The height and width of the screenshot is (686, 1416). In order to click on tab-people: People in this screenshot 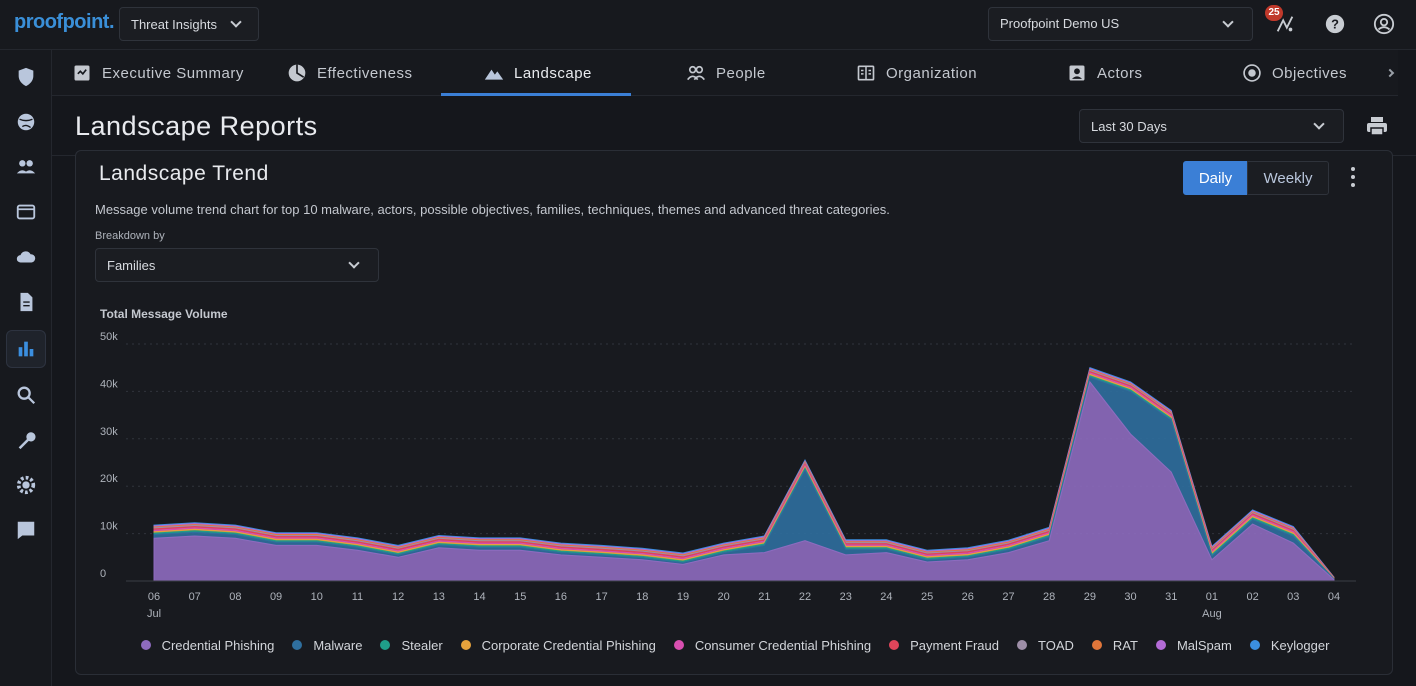, I will do `click(726, 73)`.